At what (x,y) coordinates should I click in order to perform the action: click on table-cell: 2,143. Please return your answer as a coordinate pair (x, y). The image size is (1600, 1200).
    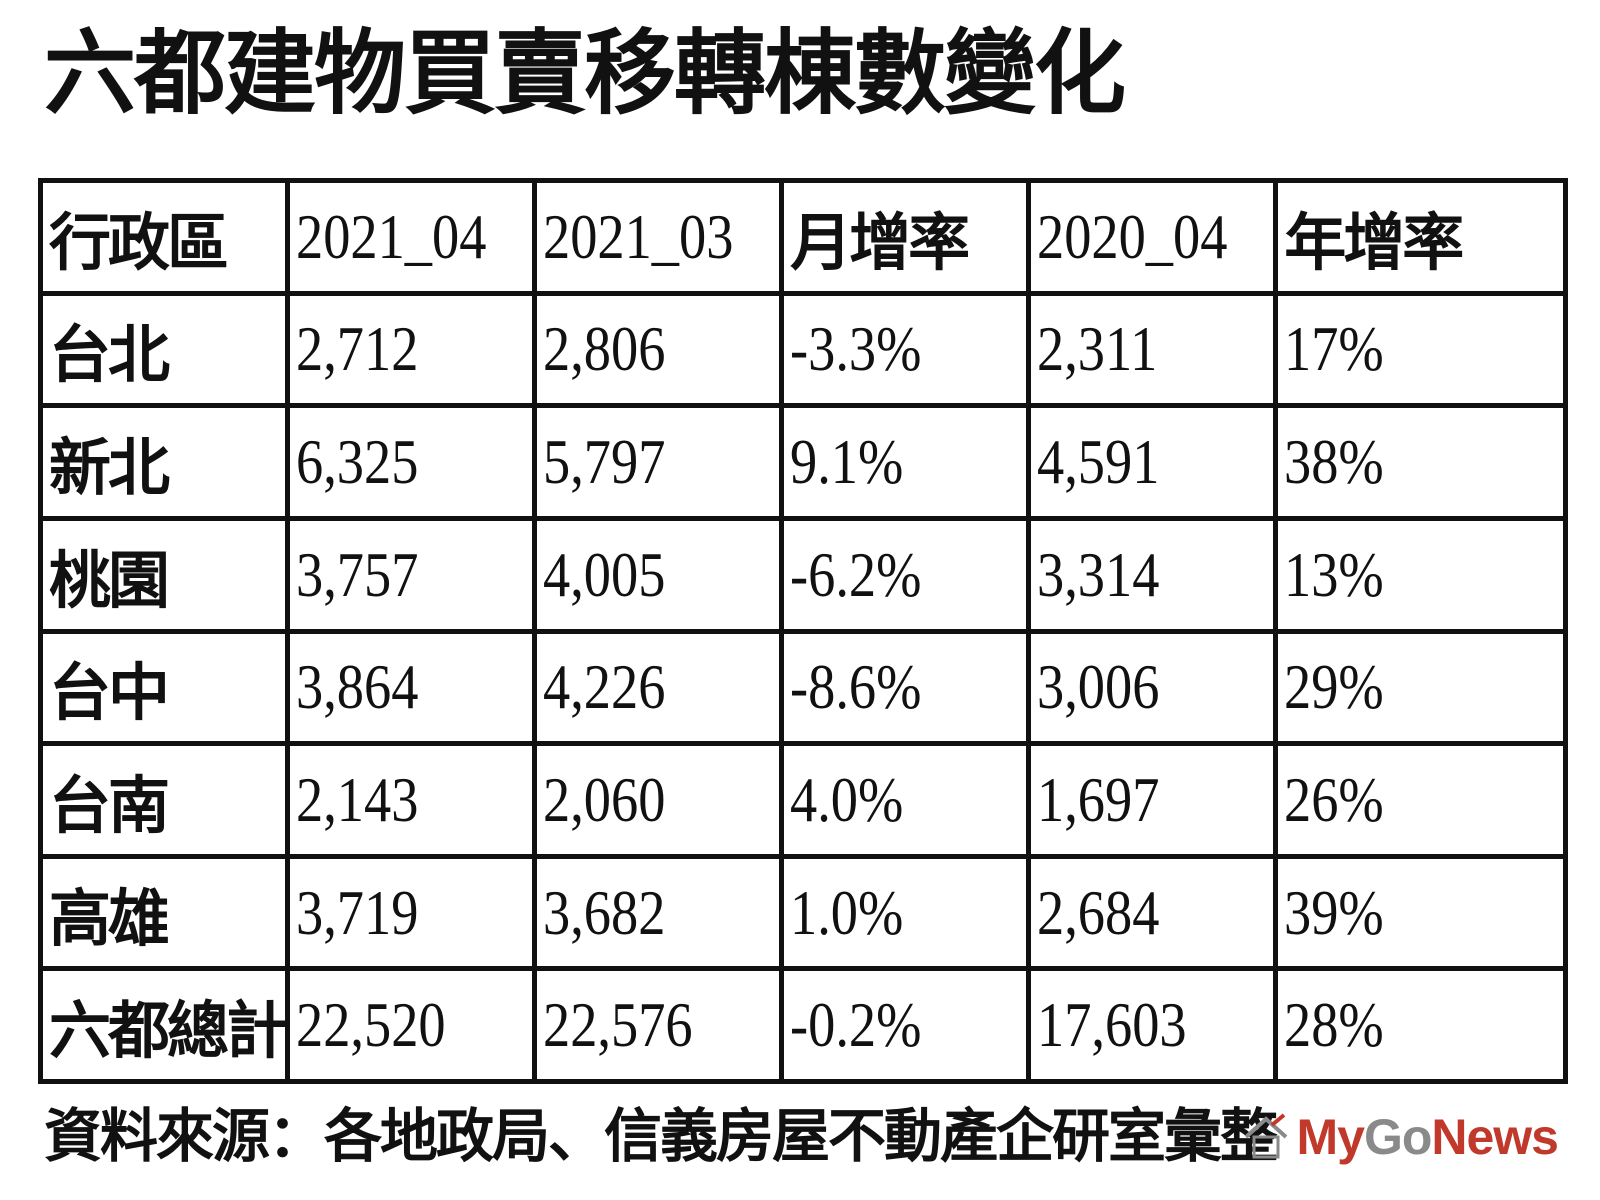
    Looking at the image, I should click on (411, 800).